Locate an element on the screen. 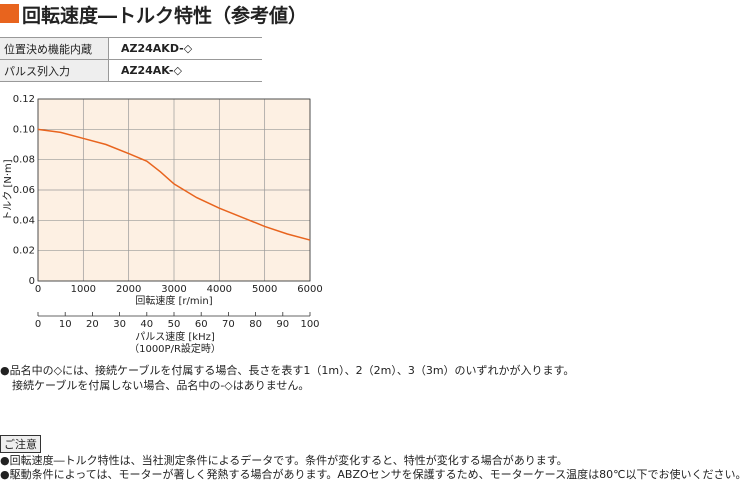 Image resolution: width=746 pixels, height=482 pixels. title-marker is located at coordinates (9, 13).